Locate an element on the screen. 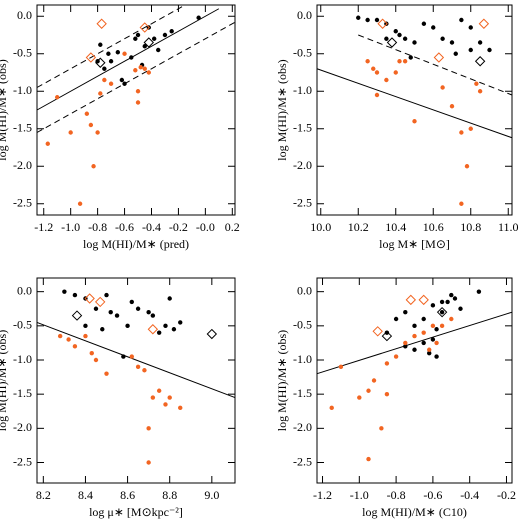  x-tick-label: 8.4 is located at coordinates (85, 495).